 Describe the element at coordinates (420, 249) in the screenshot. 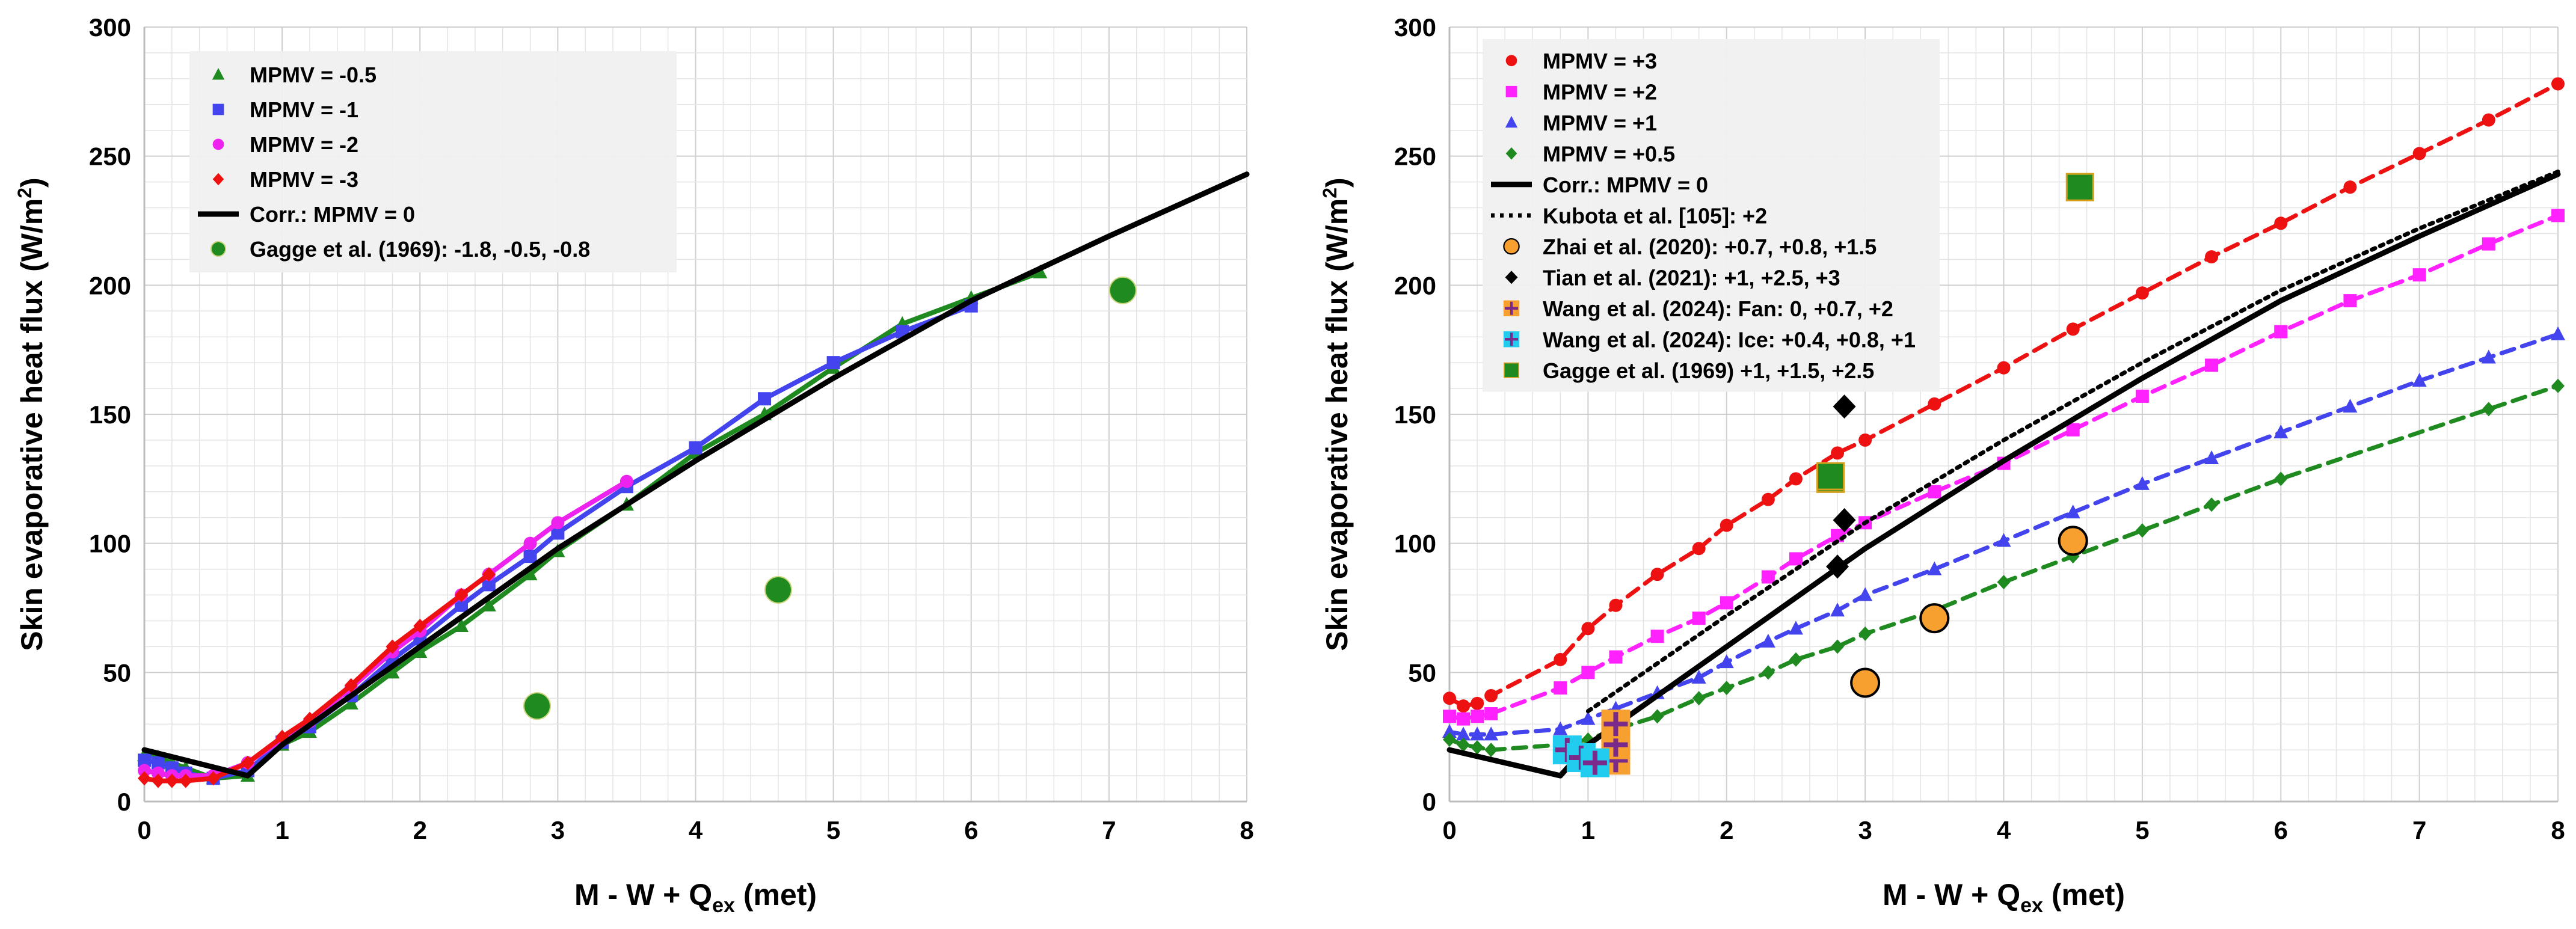

I see `legend-label: Gagge et al. (1969): -1.8, -0.5, -0.8` at that location.